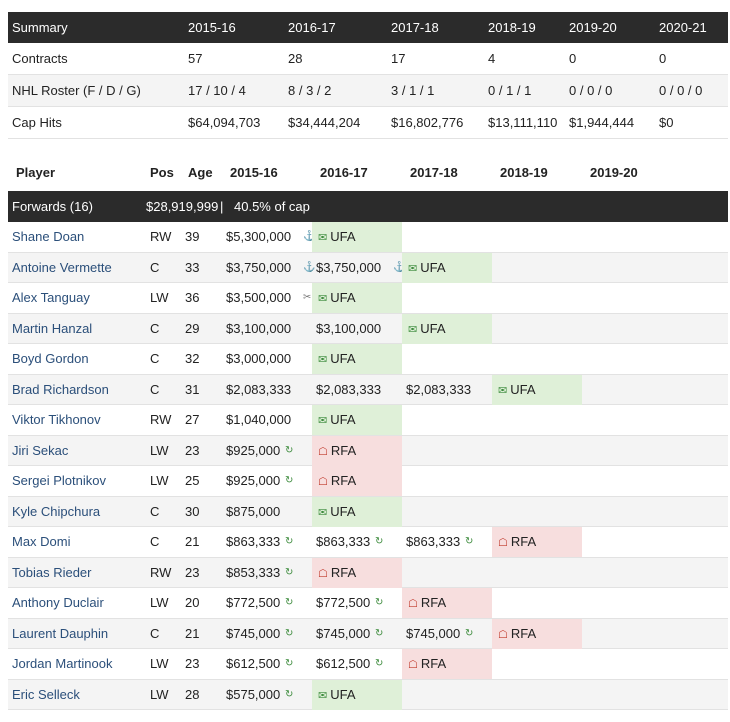  I want to click on player-age: 20, so click(192, 602).